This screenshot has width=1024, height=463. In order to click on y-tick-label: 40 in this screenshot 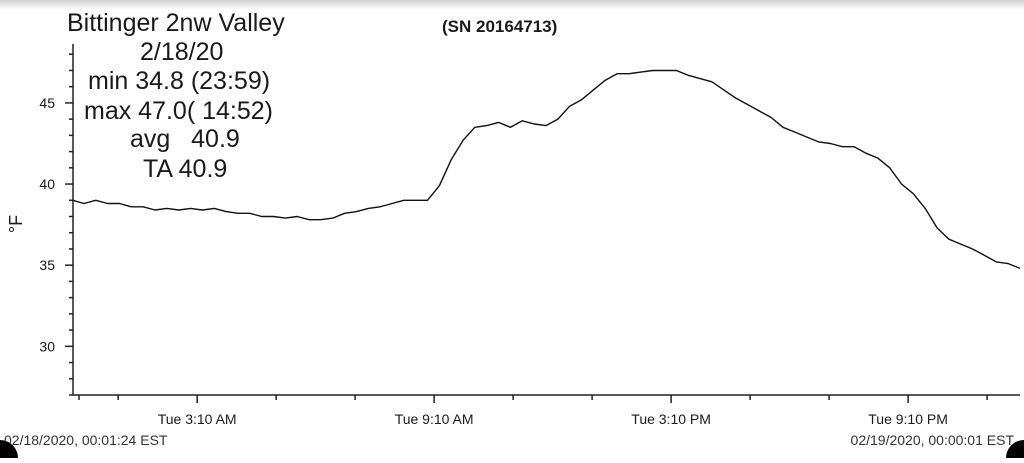, I will do `click(47, 184)`.